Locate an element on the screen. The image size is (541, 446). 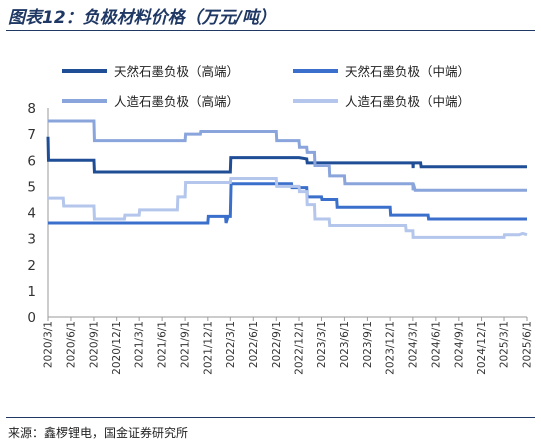
x-tick-label: 2022/3/1 is located at coordinates (231, 344).